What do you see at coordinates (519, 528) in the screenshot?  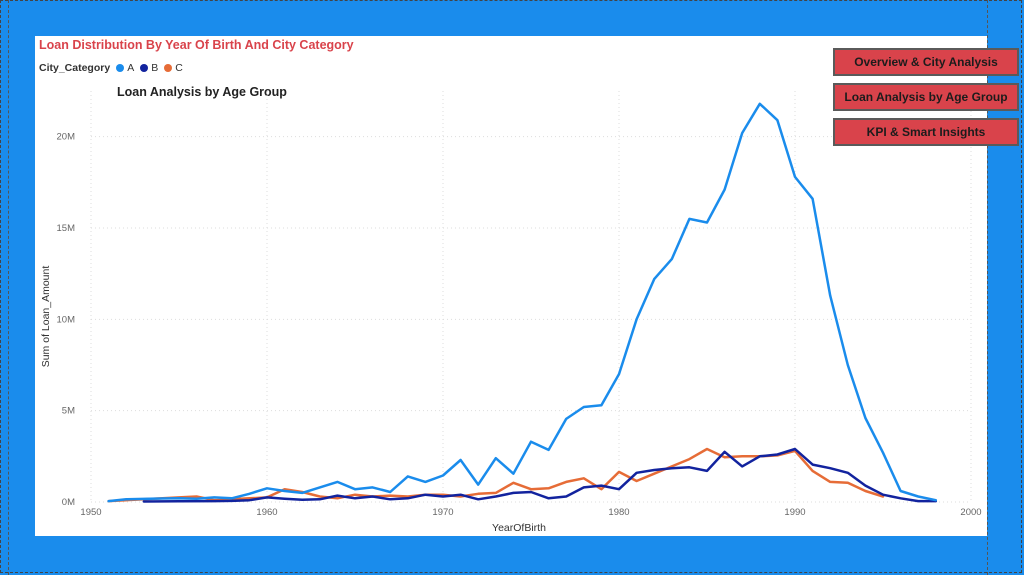 I see `x-axis-title: YearOfBirth` at bounding box center [519, 528].